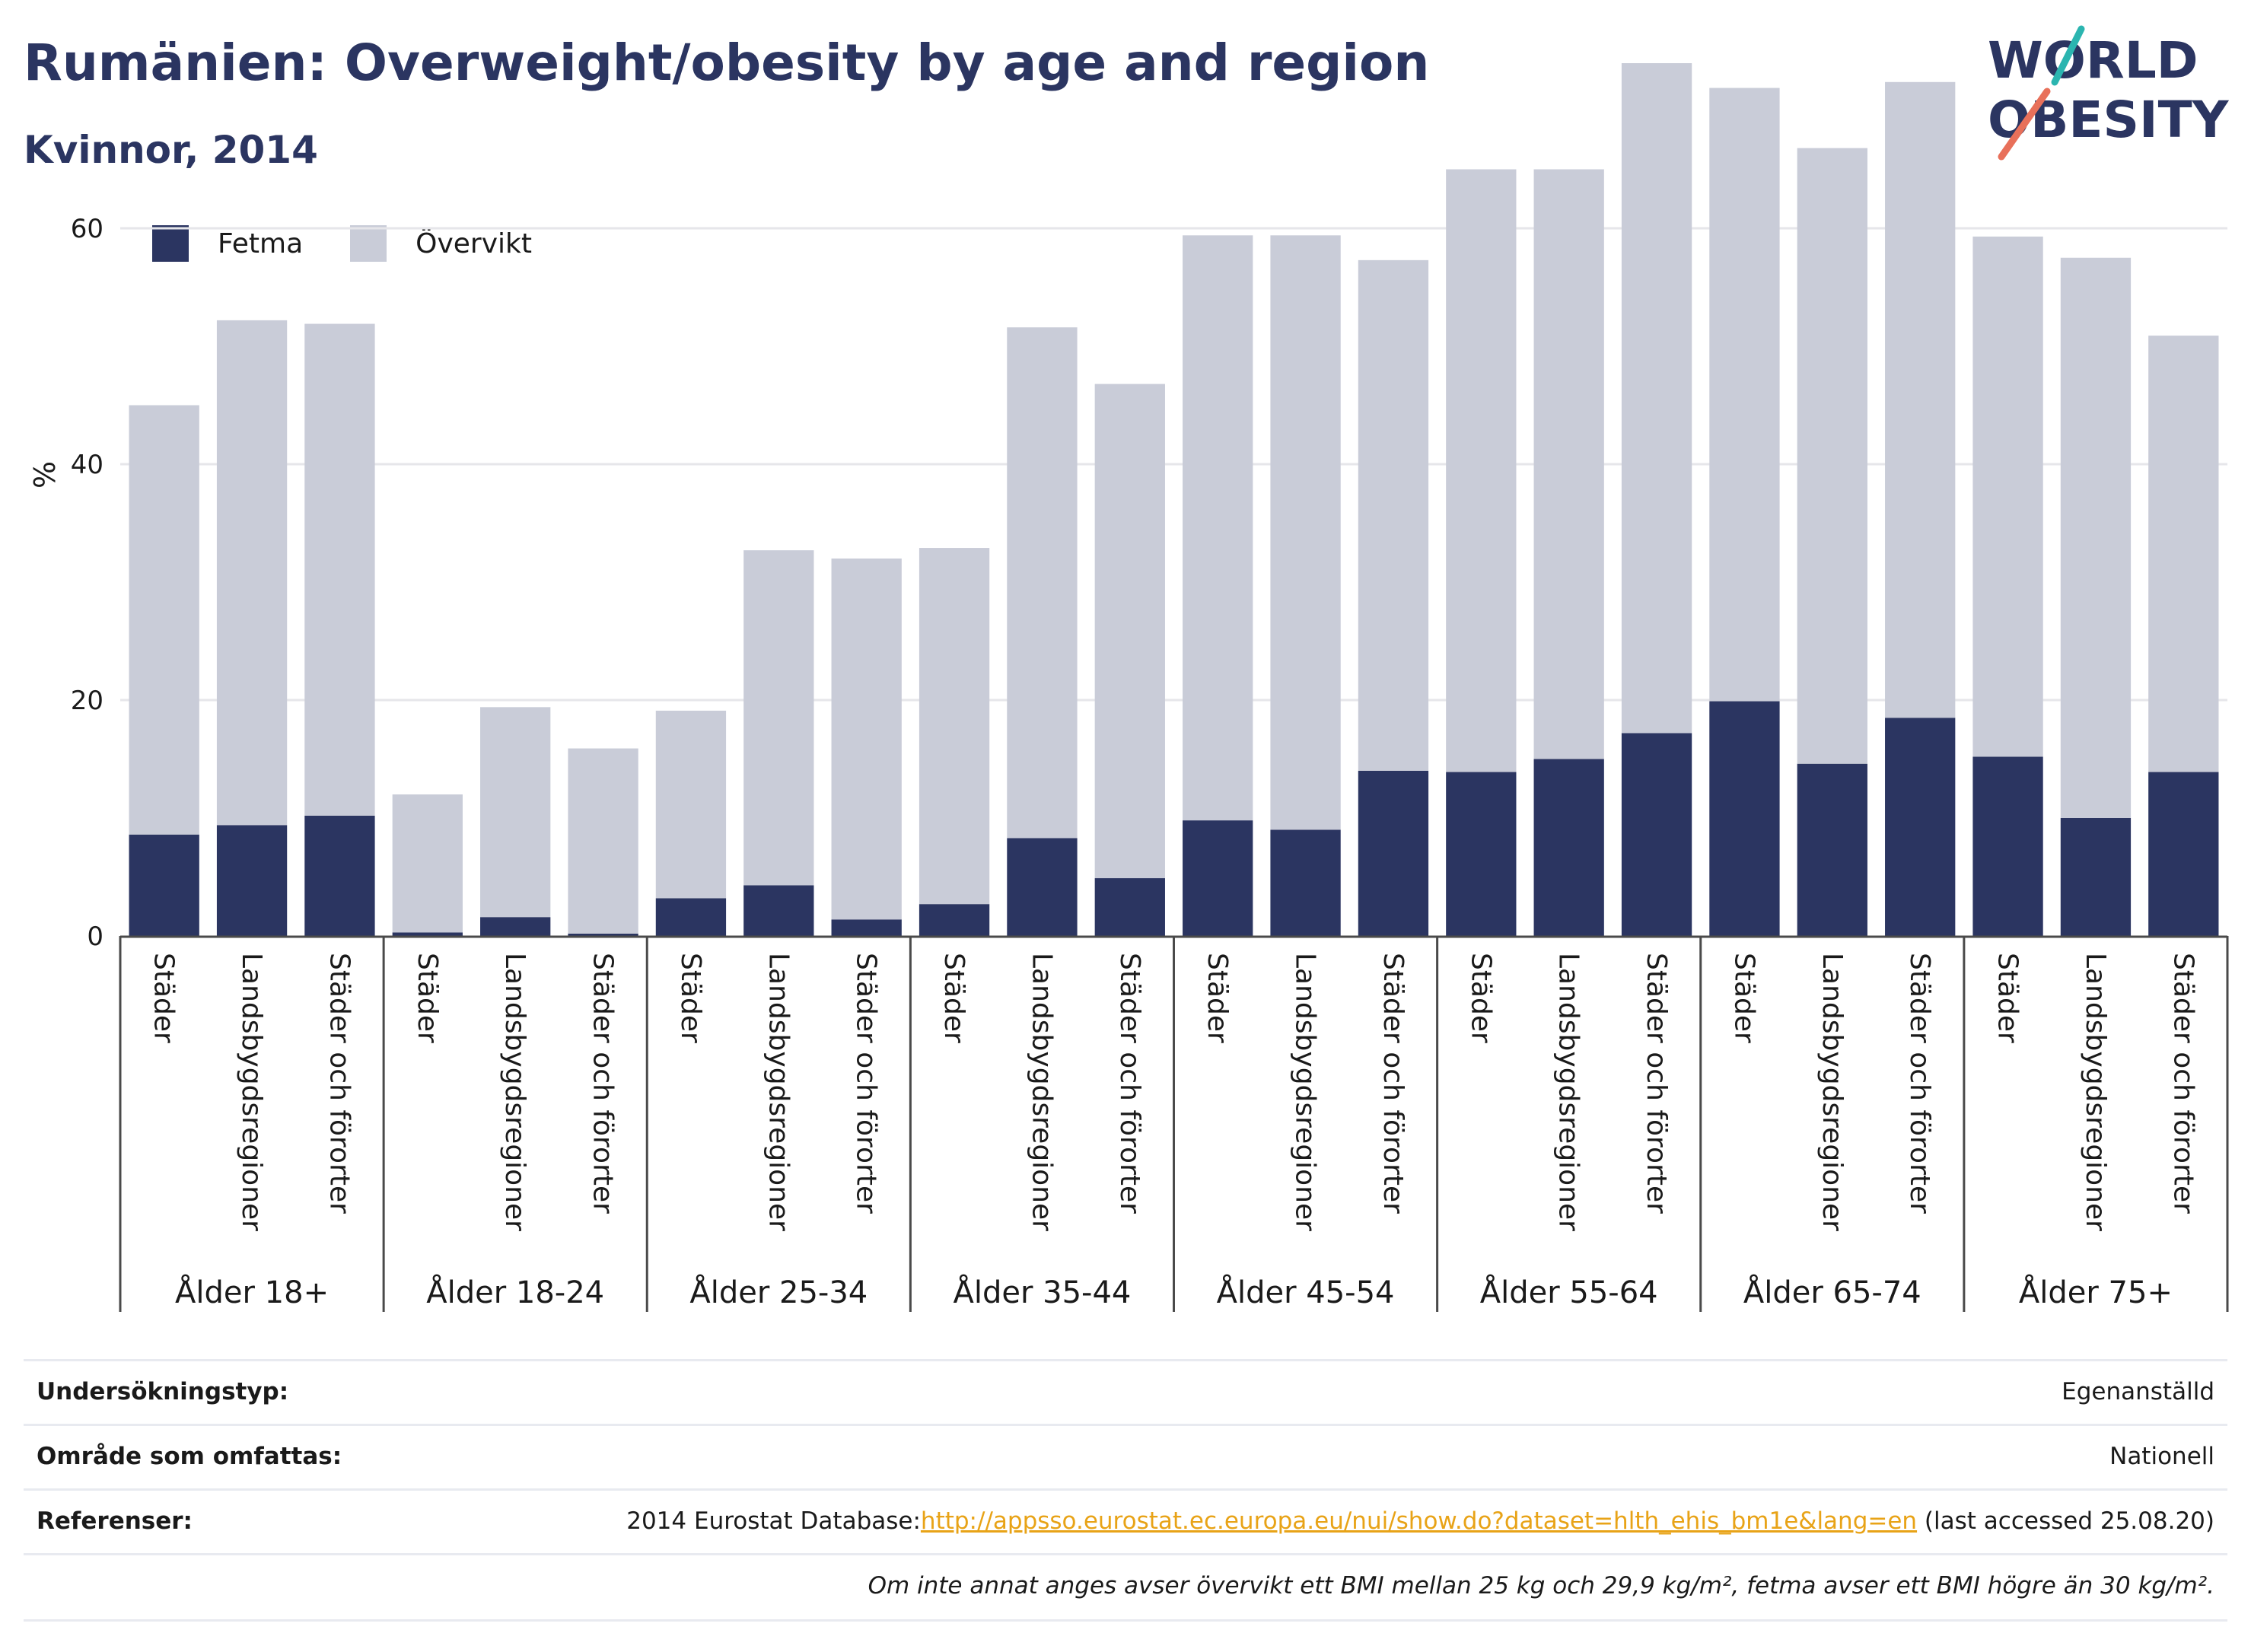 This screenshot has width=2251, height=1652. Describe the element at coordinates (2065, 1521) in the screenshot. I see `reference-suffix: (last accessed 25.08.20)` at that location.